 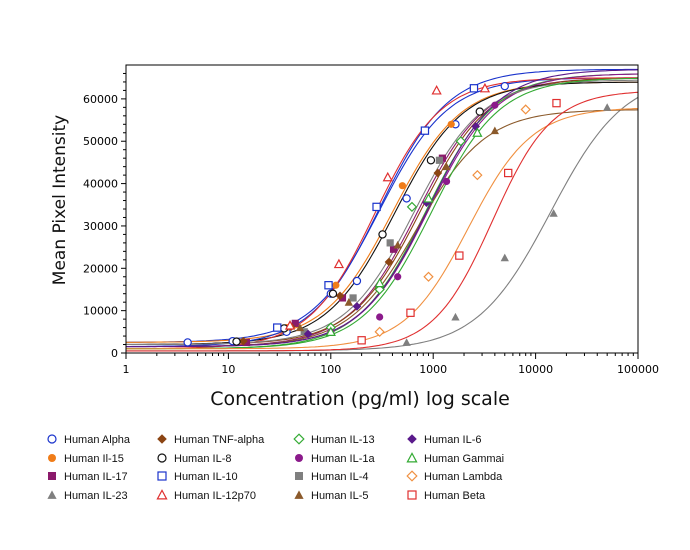 What do you see at coordinates (126, 369) in the screenshot?
I see `x-tick-label: 1` at bounding box center [126, 369].